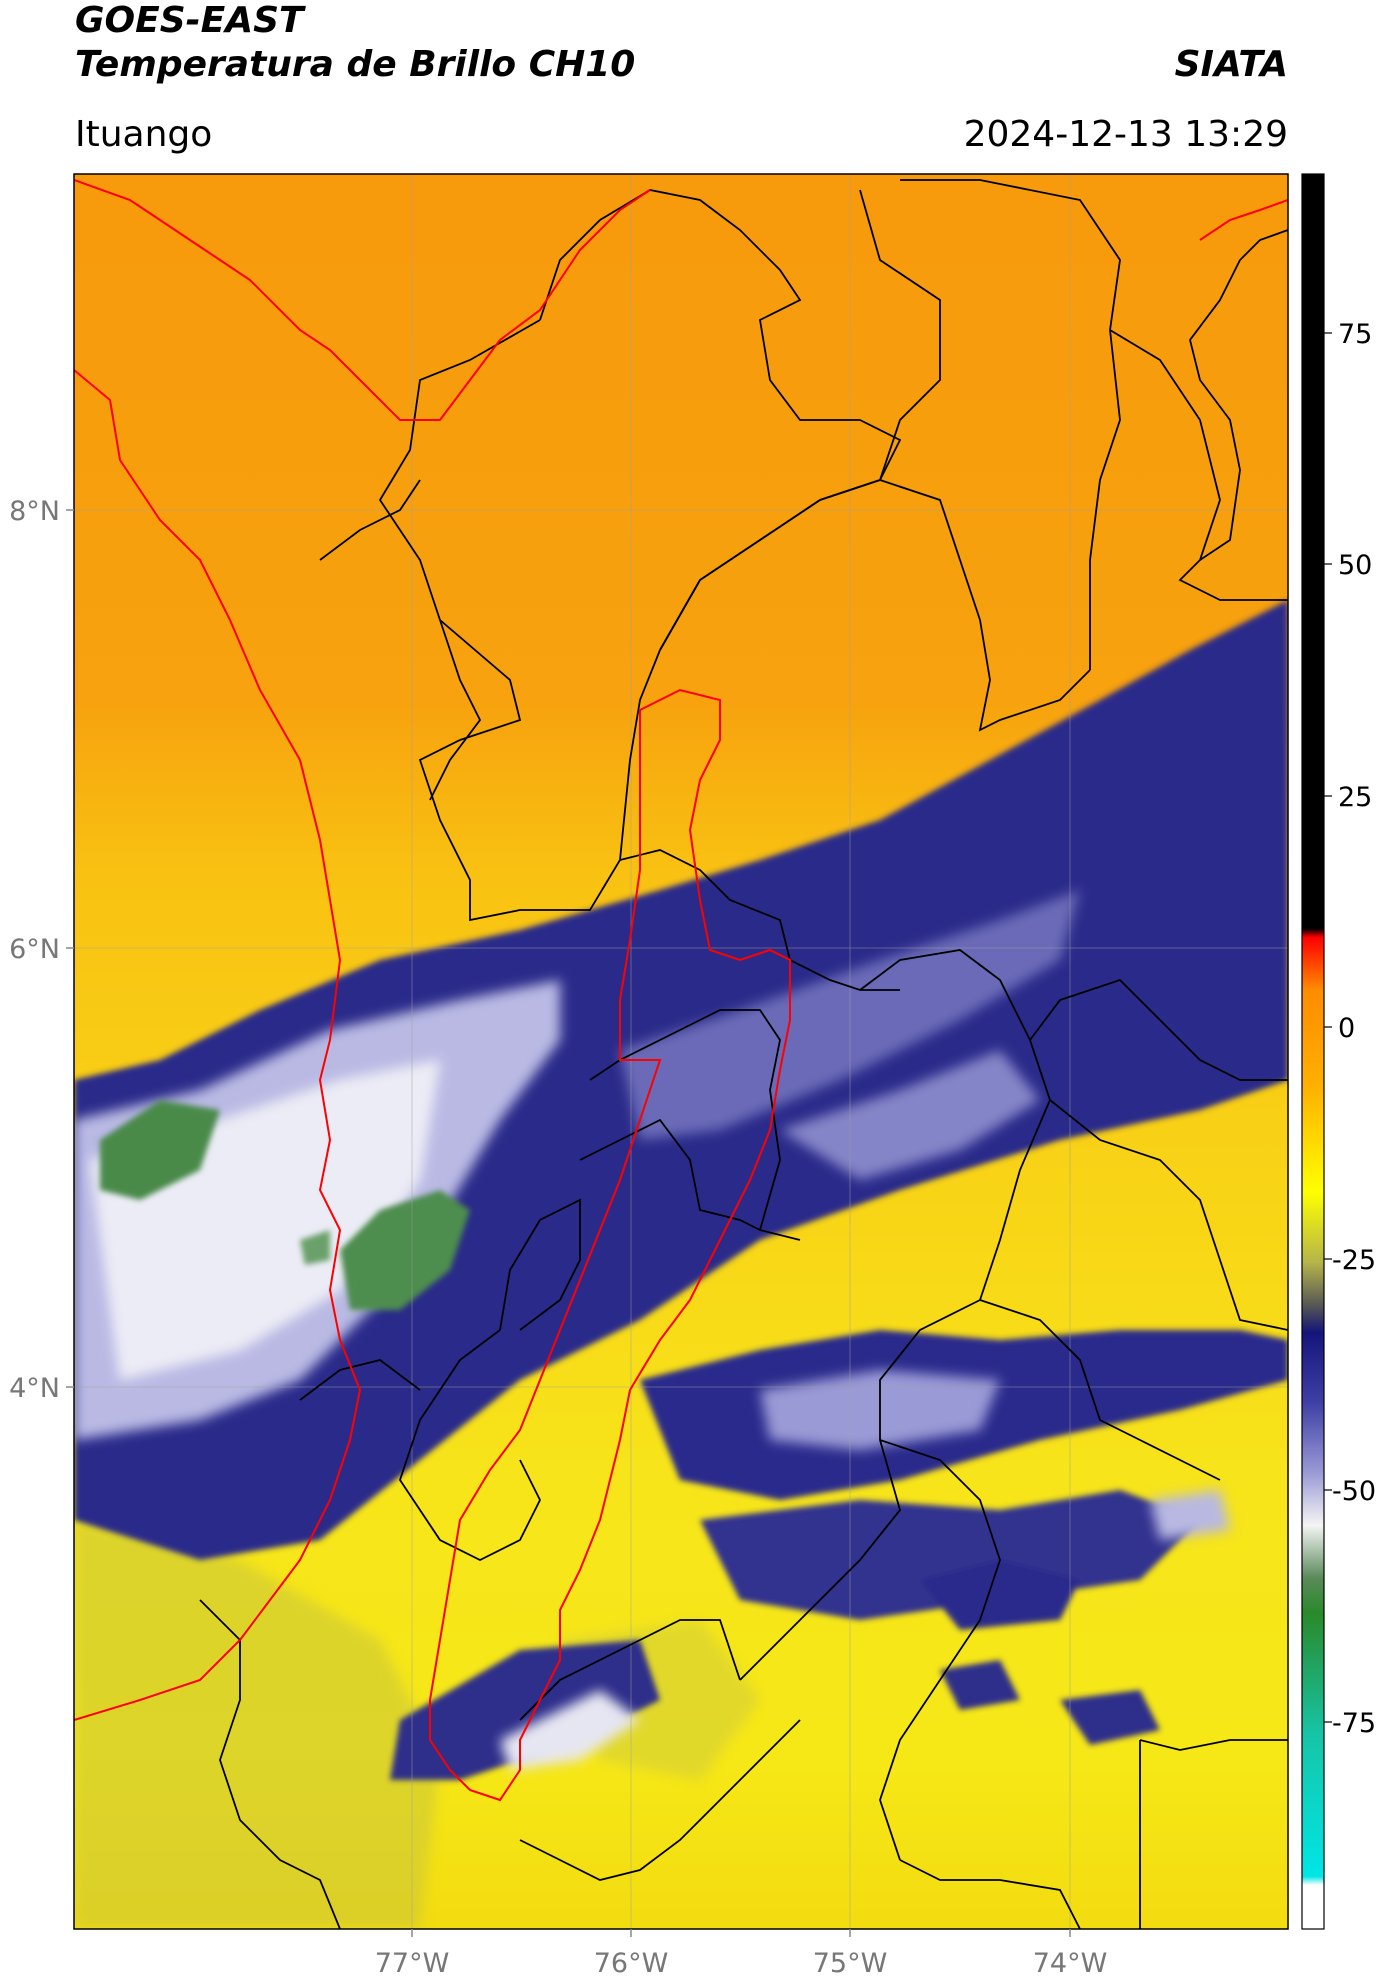 The width and height of the screenshot is (1384, 1981). What do you see at coordinates (34, 949) in the screenshot?
I see `lat-label-6n: 6°N` at bounding box center [34, 949].